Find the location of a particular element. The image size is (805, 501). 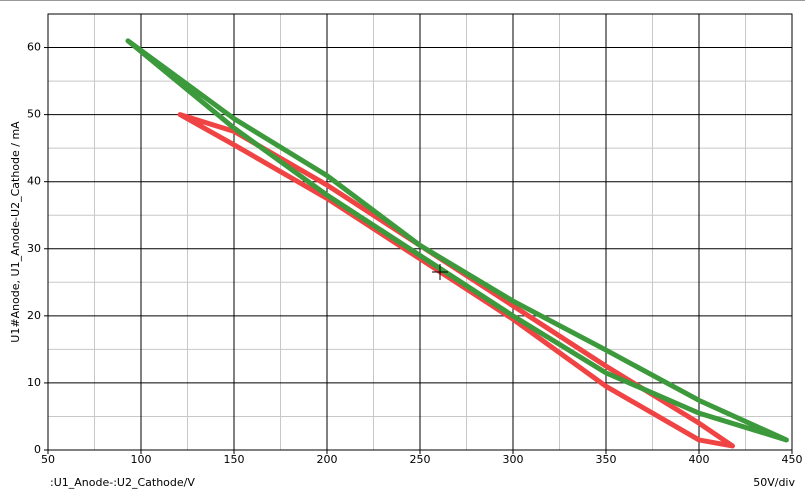

cursor is located at coordinates (440, 272).